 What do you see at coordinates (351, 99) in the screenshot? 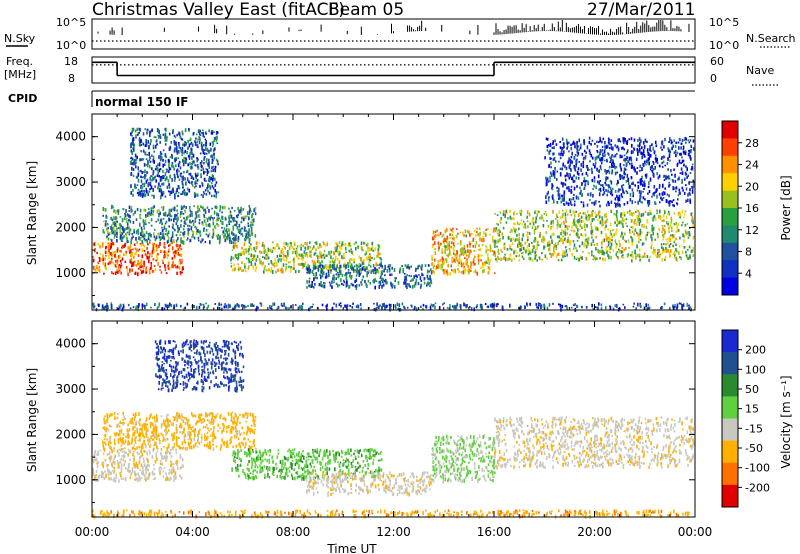
I see `cpid-panel: CPID normal 150 IF` at bounding box center [351, 99].